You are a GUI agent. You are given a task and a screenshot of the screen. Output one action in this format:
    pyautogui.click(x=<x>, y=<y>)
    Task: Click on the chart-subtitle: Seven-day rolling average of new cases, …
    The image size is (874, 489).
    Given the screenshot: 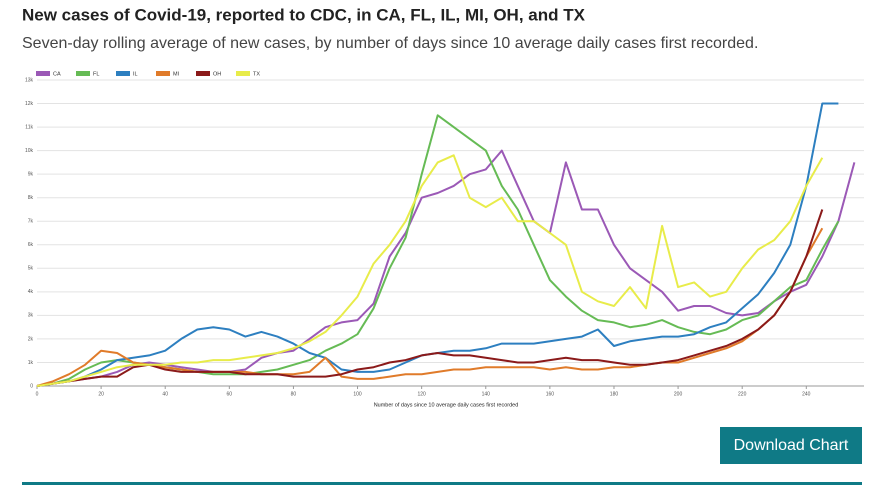 What is the action you would take?
    pyautogui.click(x=390, y=43)
    